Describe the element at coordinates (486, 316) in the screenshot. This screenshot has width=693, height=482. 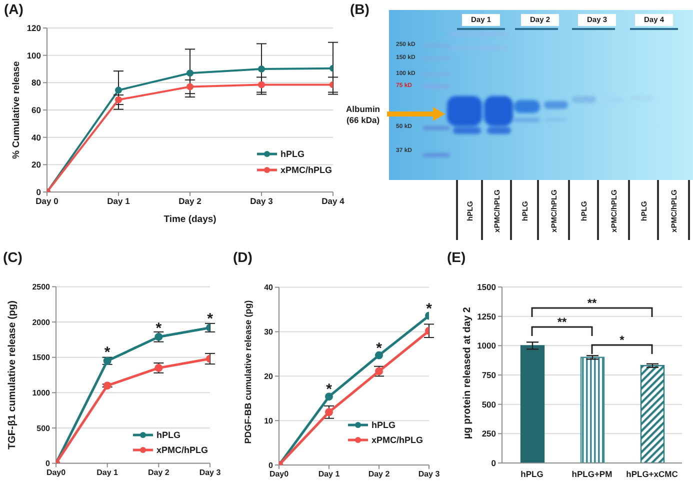
I see `y-tick-label: 1250` at that location.